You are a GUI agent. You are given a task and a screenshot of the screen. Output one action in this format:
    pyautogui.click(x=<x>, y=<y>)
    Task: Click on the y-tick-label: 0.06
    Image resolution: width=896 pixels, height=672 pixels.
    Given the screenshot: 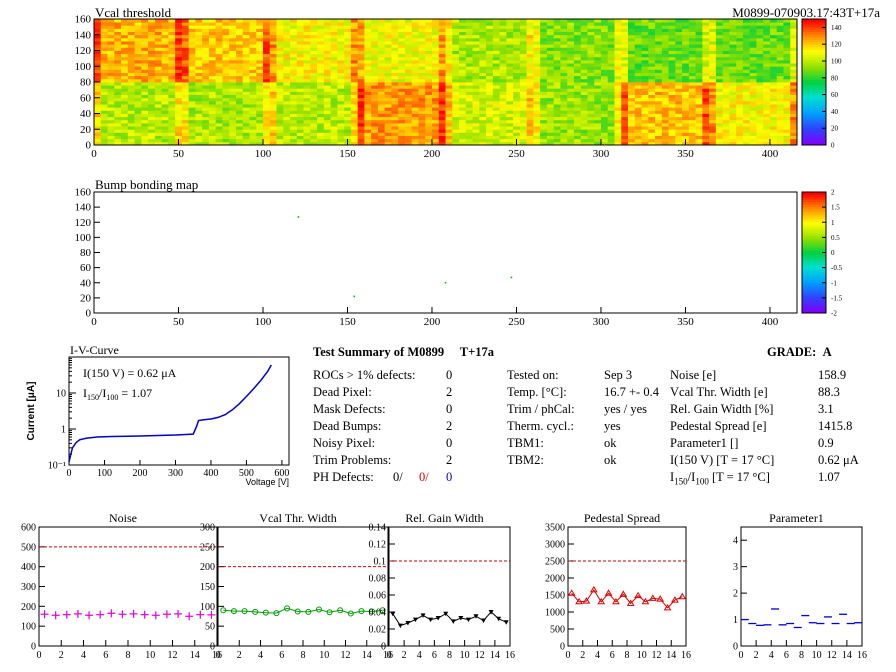 What is the action you would take?
    pyautogui.click(x=378, y=596)
    